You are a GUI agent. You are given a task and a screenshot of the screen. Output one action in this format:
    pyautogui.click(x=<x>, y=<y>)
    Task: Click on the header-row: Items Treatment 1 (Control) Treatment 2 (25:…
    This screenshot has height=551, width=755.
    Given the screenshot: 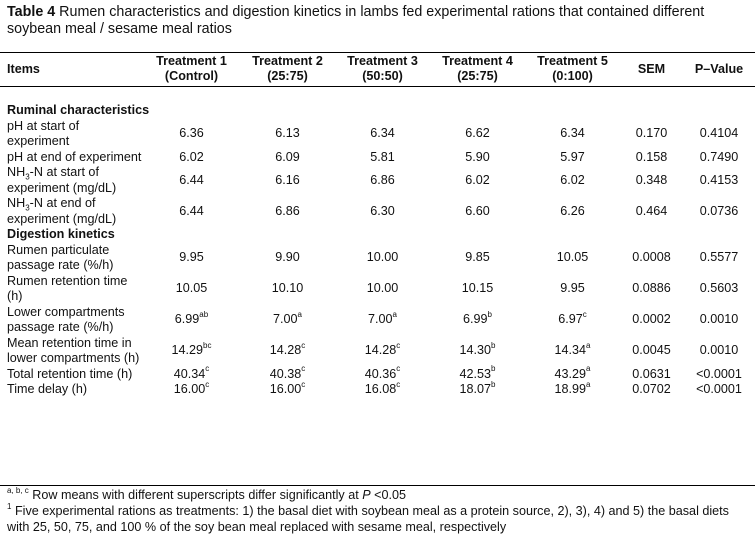 What is the action you would take?
    pyautogui.click(x=377, y=69)
    